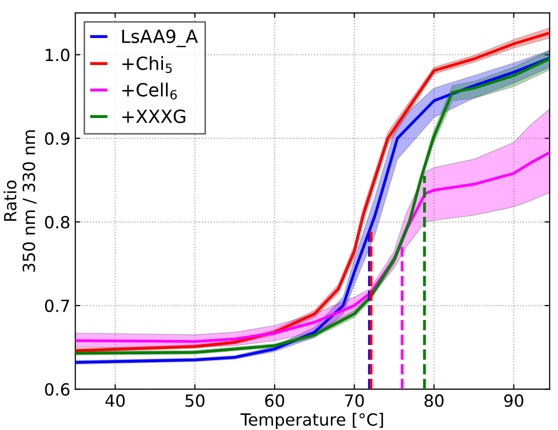 This screenshot has width=558, height=430. What do you see at coordinates (20, 201) in the screenshot?
I see `y-axis-title: Ratio 350 nm / 330 nm` at bounding box center [20, 201].